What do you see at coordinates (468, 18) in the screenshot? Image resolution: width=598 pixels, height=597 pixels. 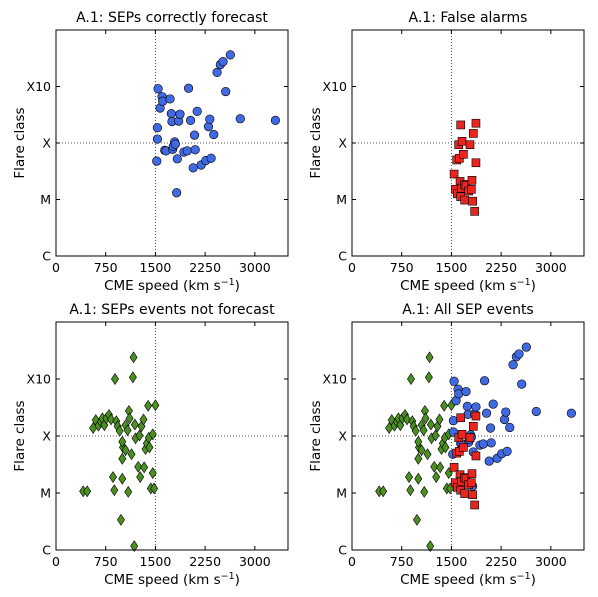 I see `chart-title: A.1: False alarms` at bounding box center [468, 18].